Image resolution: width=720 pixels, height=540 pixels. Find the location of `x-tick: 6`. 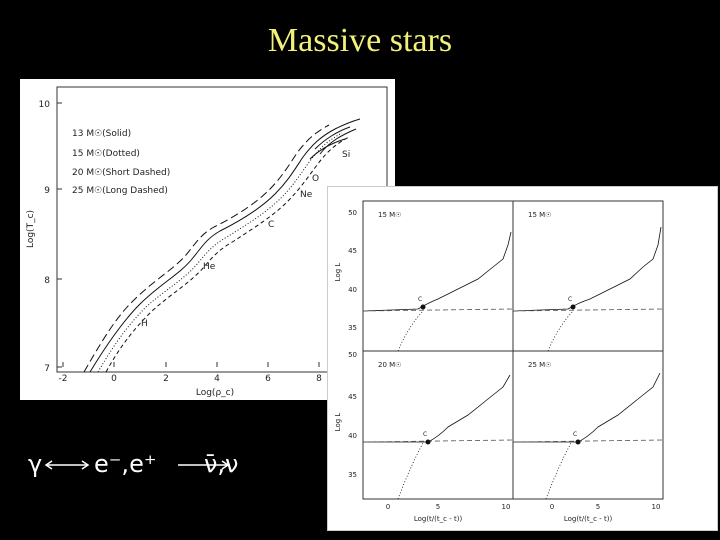

x-tick: 6 is located at coordinates (268, 379).